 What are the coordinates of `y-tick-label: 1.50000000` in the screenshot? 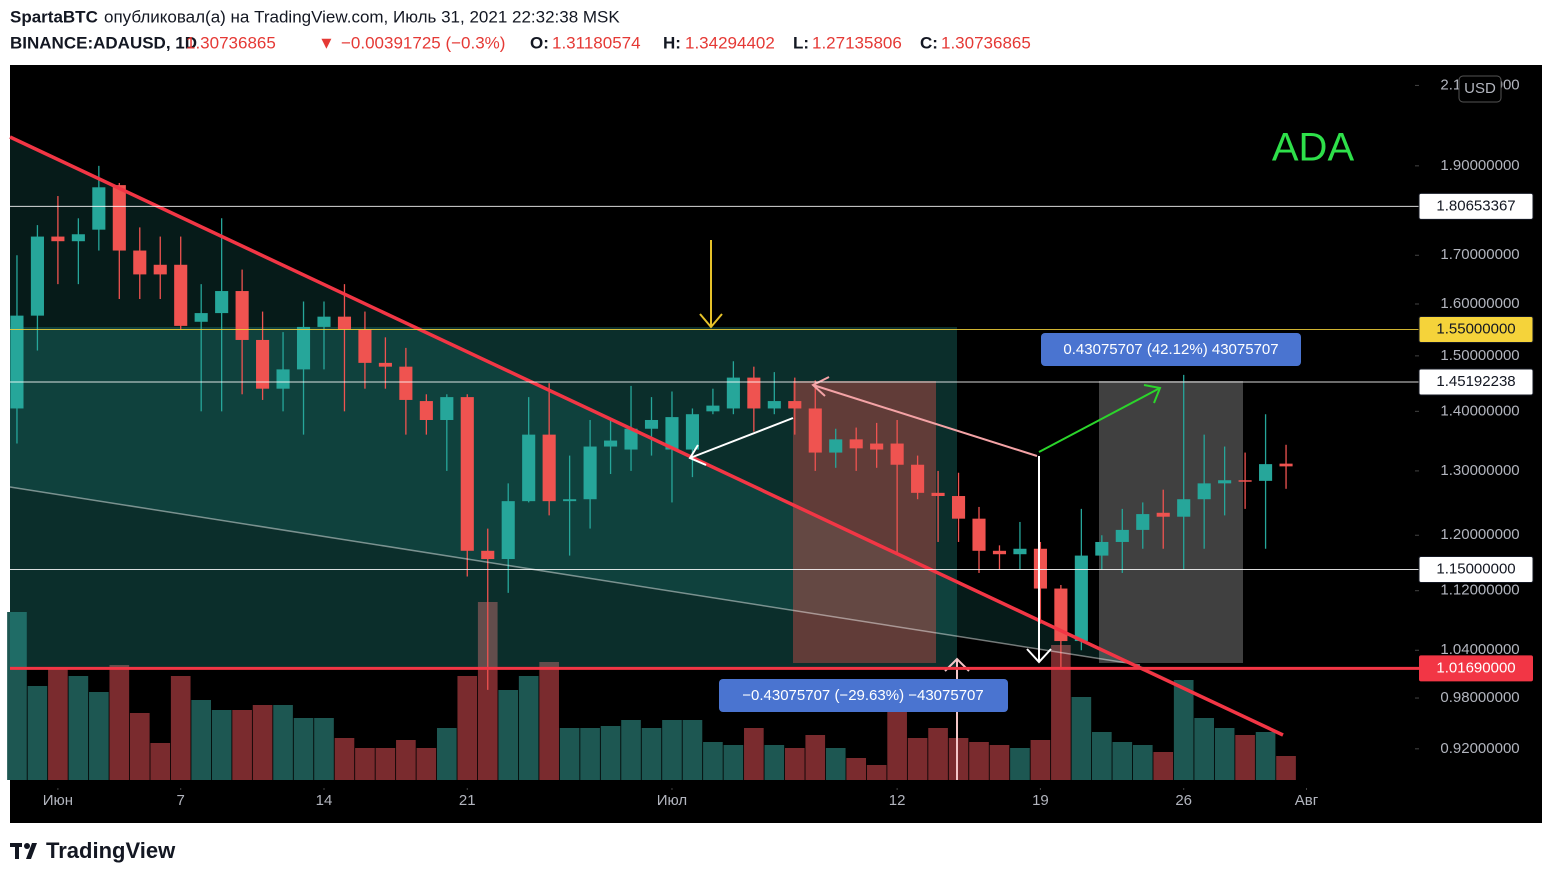 It's located at (1479, 355).